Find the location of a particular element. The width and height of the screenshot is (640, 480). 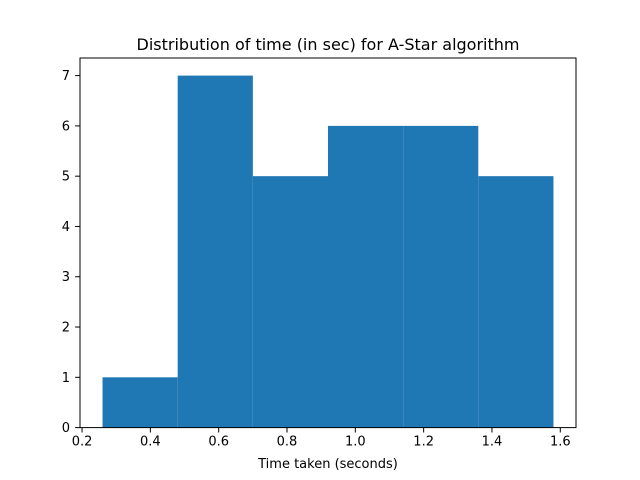

x-tick-label: 1.0 is located at coordinates (355, 442).